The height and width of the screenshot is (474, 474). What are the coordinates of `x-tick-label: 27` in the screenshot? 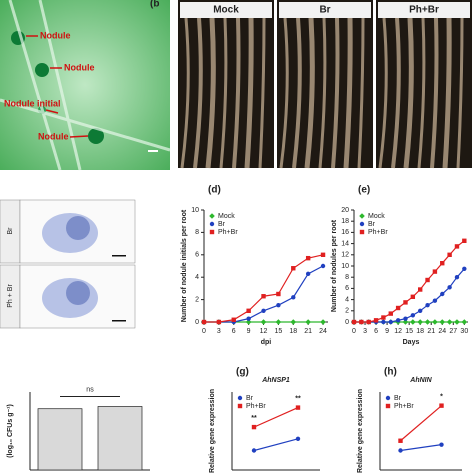 It's located at (453, 331).